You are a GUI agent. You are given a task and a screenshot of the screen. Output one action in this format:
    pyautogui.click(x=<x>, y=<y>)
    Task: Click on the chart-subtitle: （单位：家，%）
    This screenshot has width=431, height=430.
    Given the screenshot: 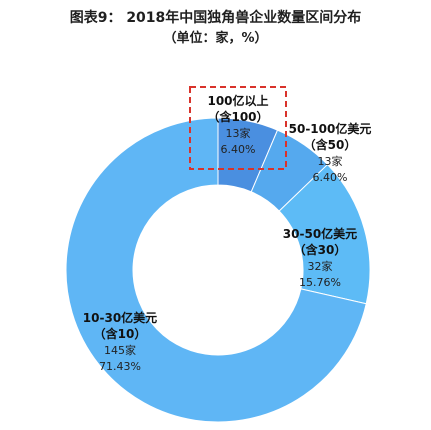 What is the action you would take?
    pyautogui.click(x=215, y=38)
    